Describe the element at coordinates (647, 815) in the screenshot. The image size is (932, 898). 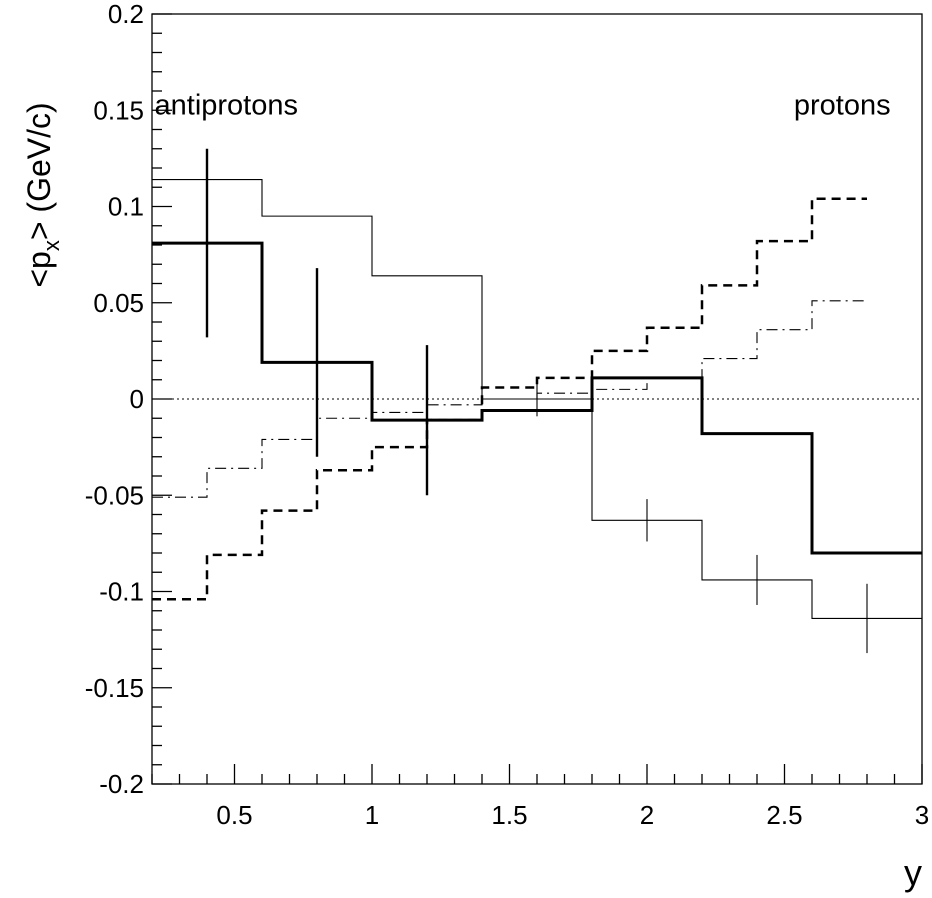
I see `x-tick-label: 2` at that location.